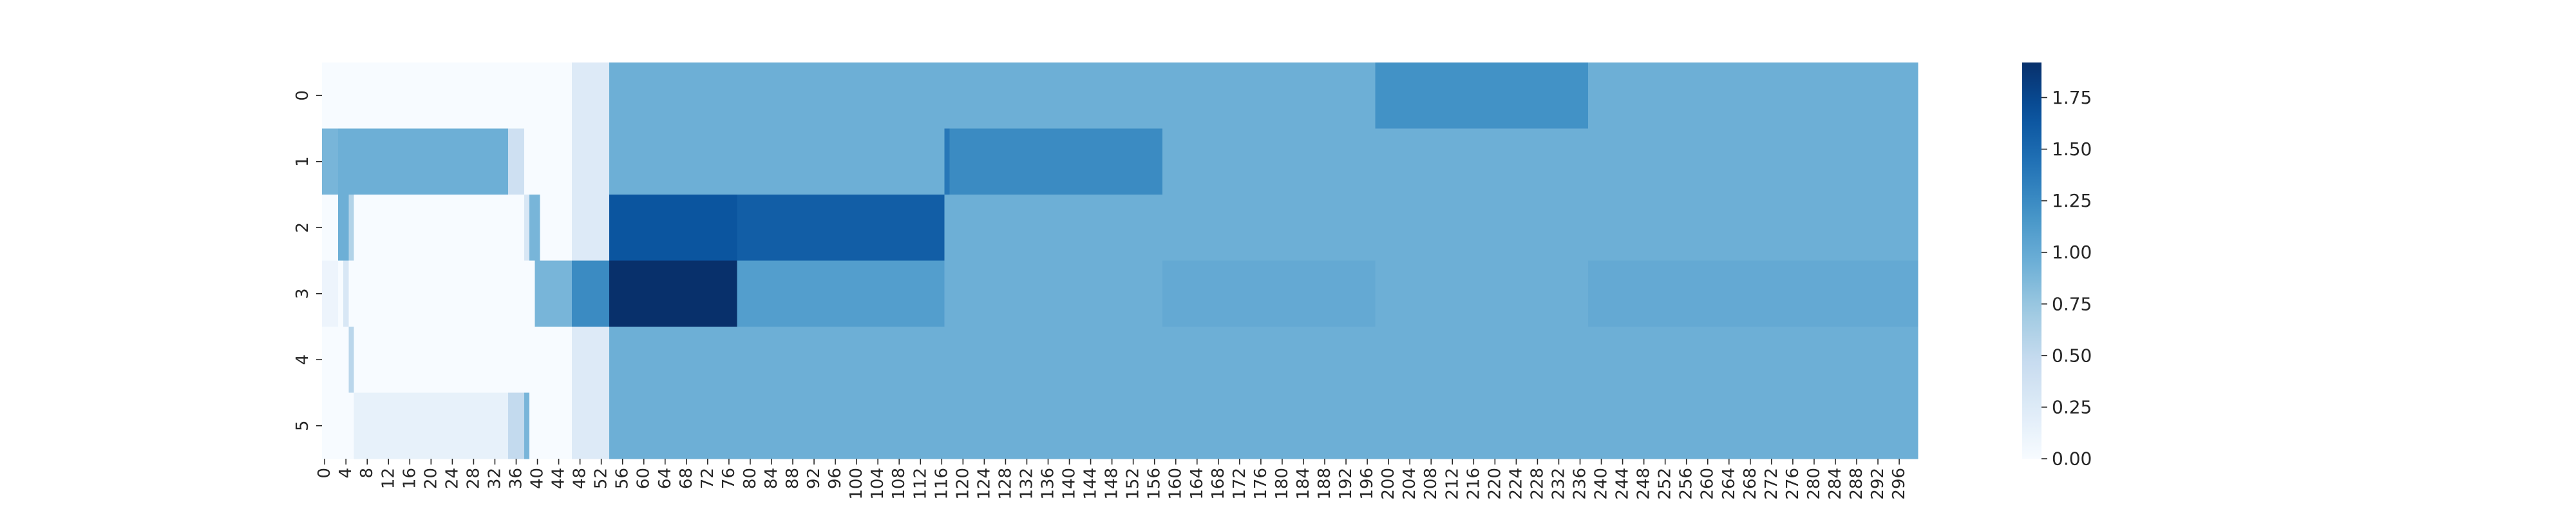 This screenshot has width=2576, height=518. What do you see at coordinates (1112, 484) in the screenshot?
I see `x-tick-label: 148` at bounding box center [1112, 484].